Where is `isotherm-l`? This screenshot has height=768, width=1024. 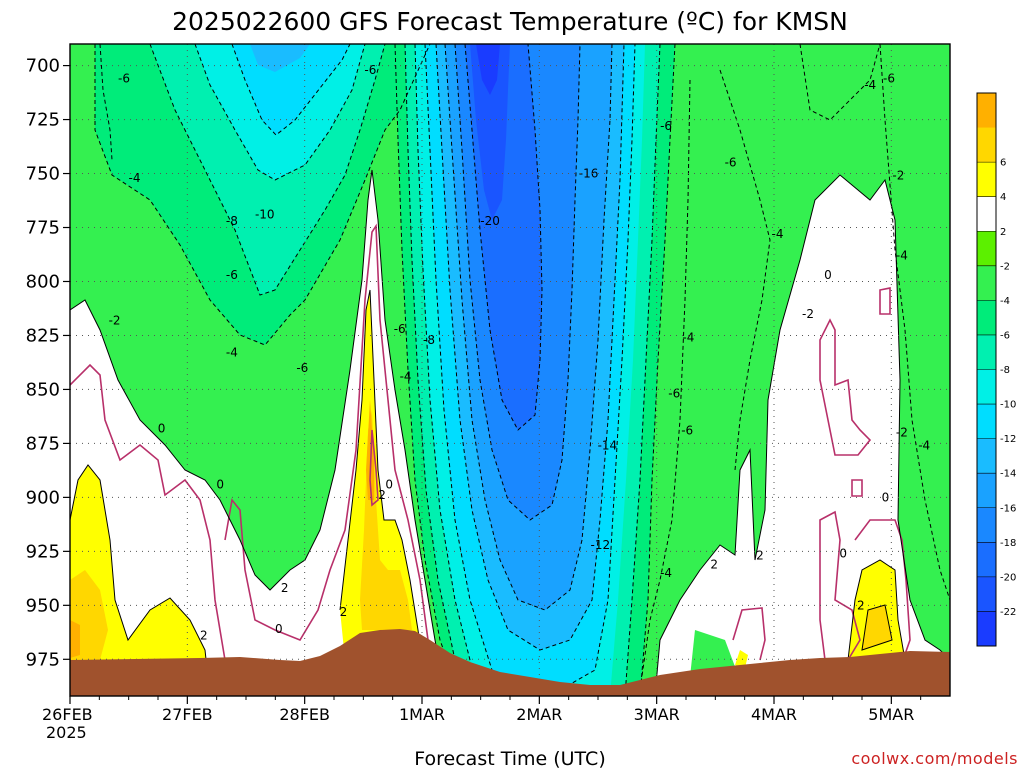
isotherm-l is located at coordinates (503, 237).